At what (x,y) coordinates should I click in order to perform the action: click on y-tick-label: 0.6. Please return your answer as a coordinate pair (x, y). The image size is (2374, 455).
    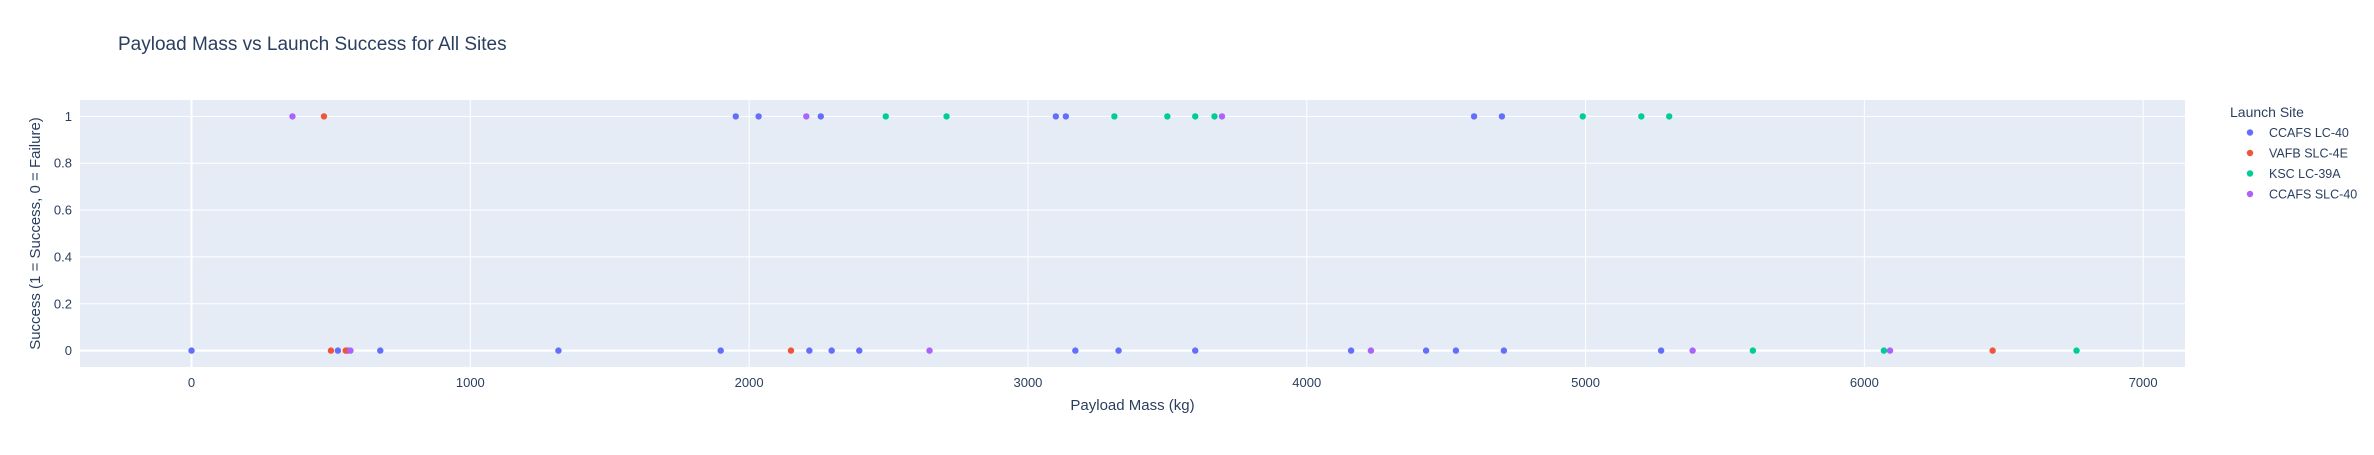
    Looking at the image, I should click on (63, 210).